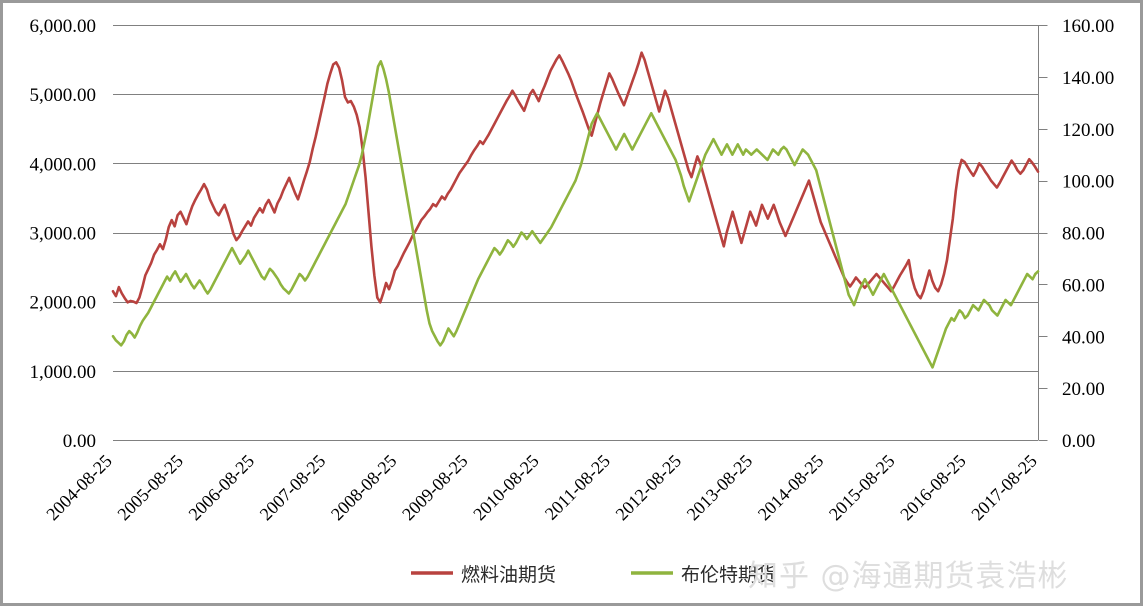 The width and height of the screenshot is (1143, 609). Describe the element at coordinates (79, 488) in the screenshot. I see `x-axis-tick-label: 2004-08-25` at that location.